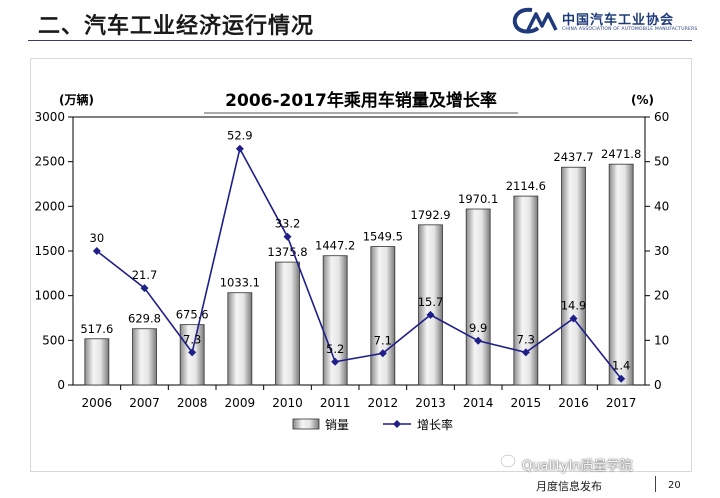  What do you see at coordinates (335, 349) in the screenshot?
I see `growth-rate-value-label: 5.2` at bounding box center [335, 349].